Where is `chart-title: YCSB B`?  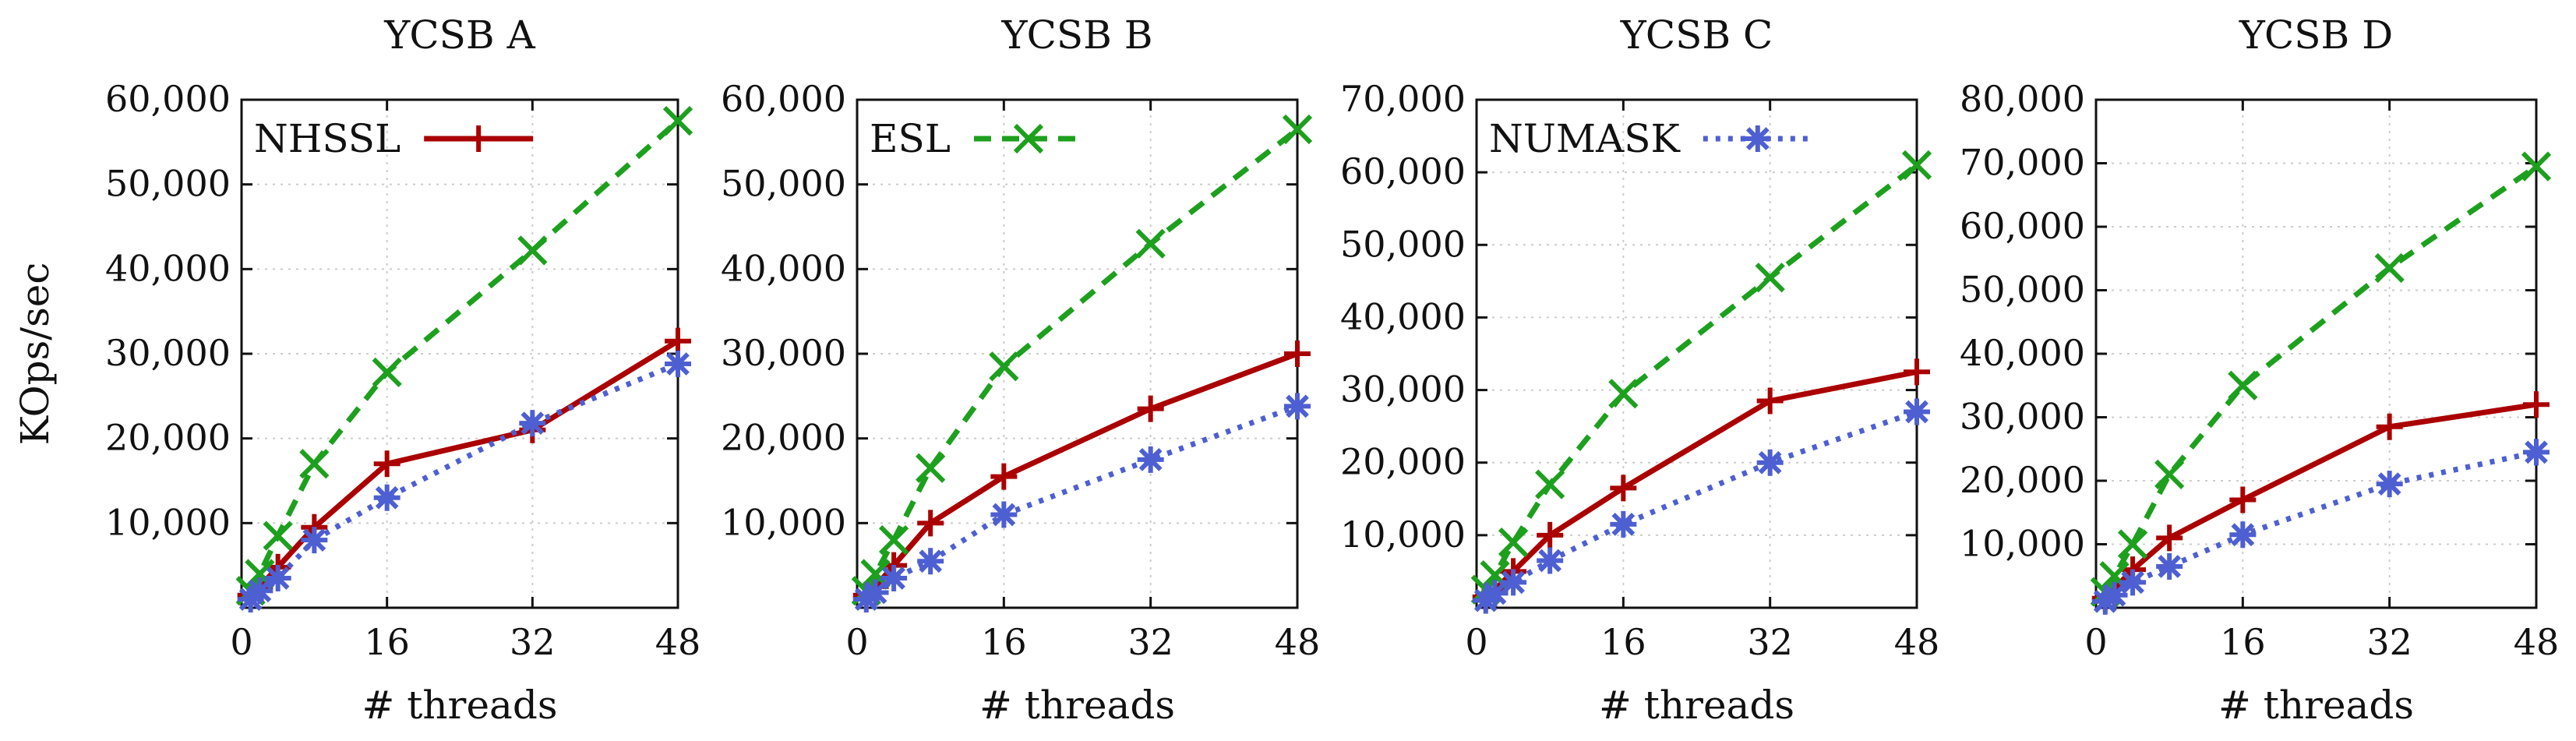
chart-title: YCSB B is located at coordinates (1076, 35).